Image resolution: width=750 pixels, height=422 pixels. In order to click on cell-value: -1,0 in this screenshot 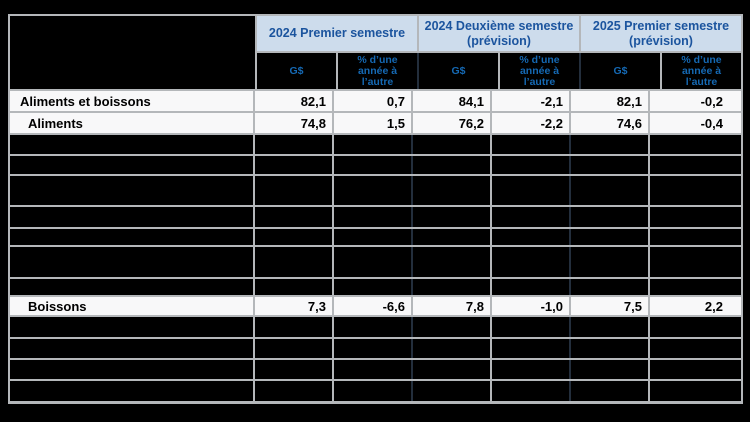, I will do `click(531, 306)`.